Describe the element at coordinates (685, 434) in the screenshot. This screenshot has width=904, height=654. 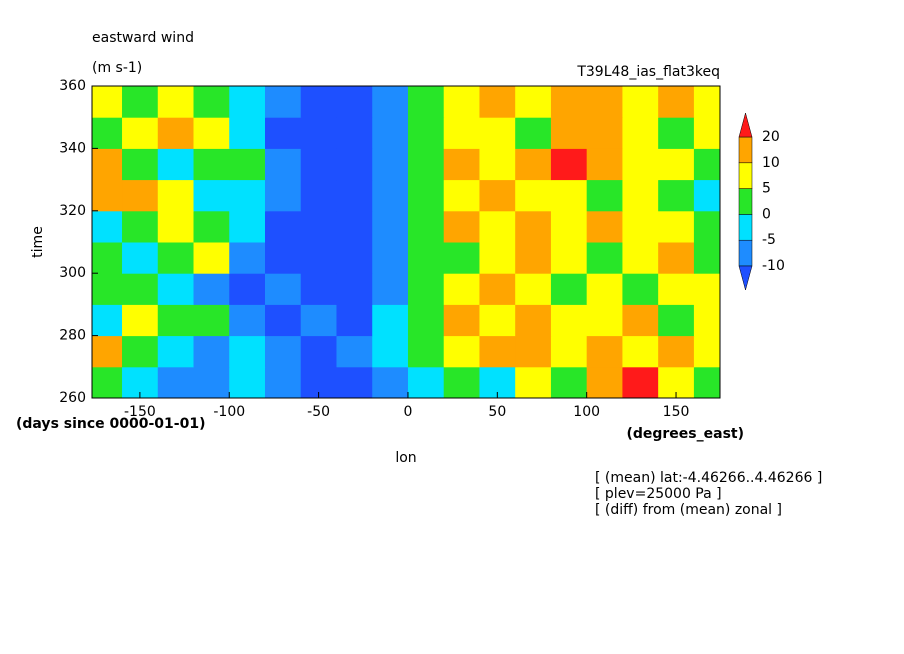
I see `x-axis-units: (degrees_east)` at that location.